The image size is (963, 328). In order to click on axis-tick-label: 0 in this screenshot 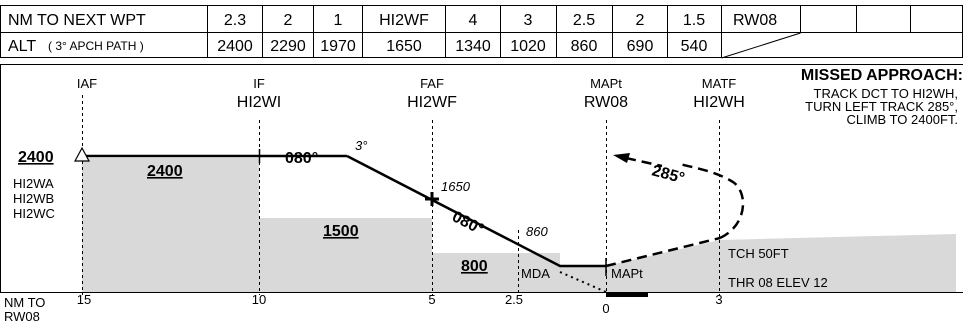, I will do `click(605, 308)`.